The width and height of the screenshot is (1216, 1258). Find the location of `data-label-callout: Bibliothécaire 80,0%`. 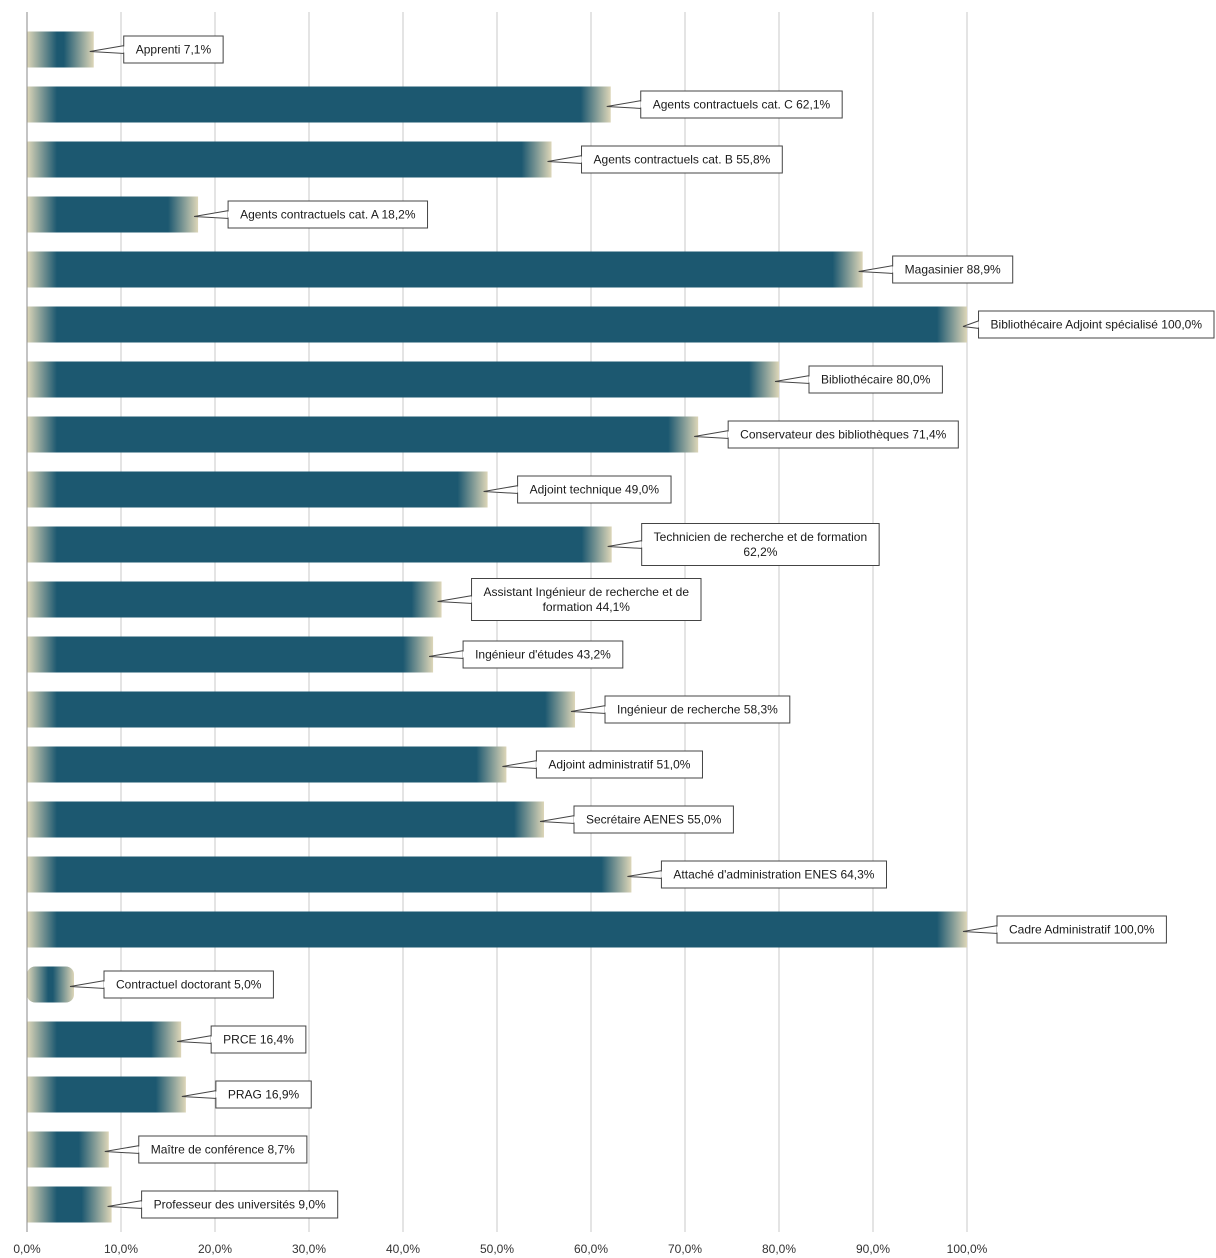

data-label-callout: Bibliothécaire 80,0% is located at coordinates (858, 379).